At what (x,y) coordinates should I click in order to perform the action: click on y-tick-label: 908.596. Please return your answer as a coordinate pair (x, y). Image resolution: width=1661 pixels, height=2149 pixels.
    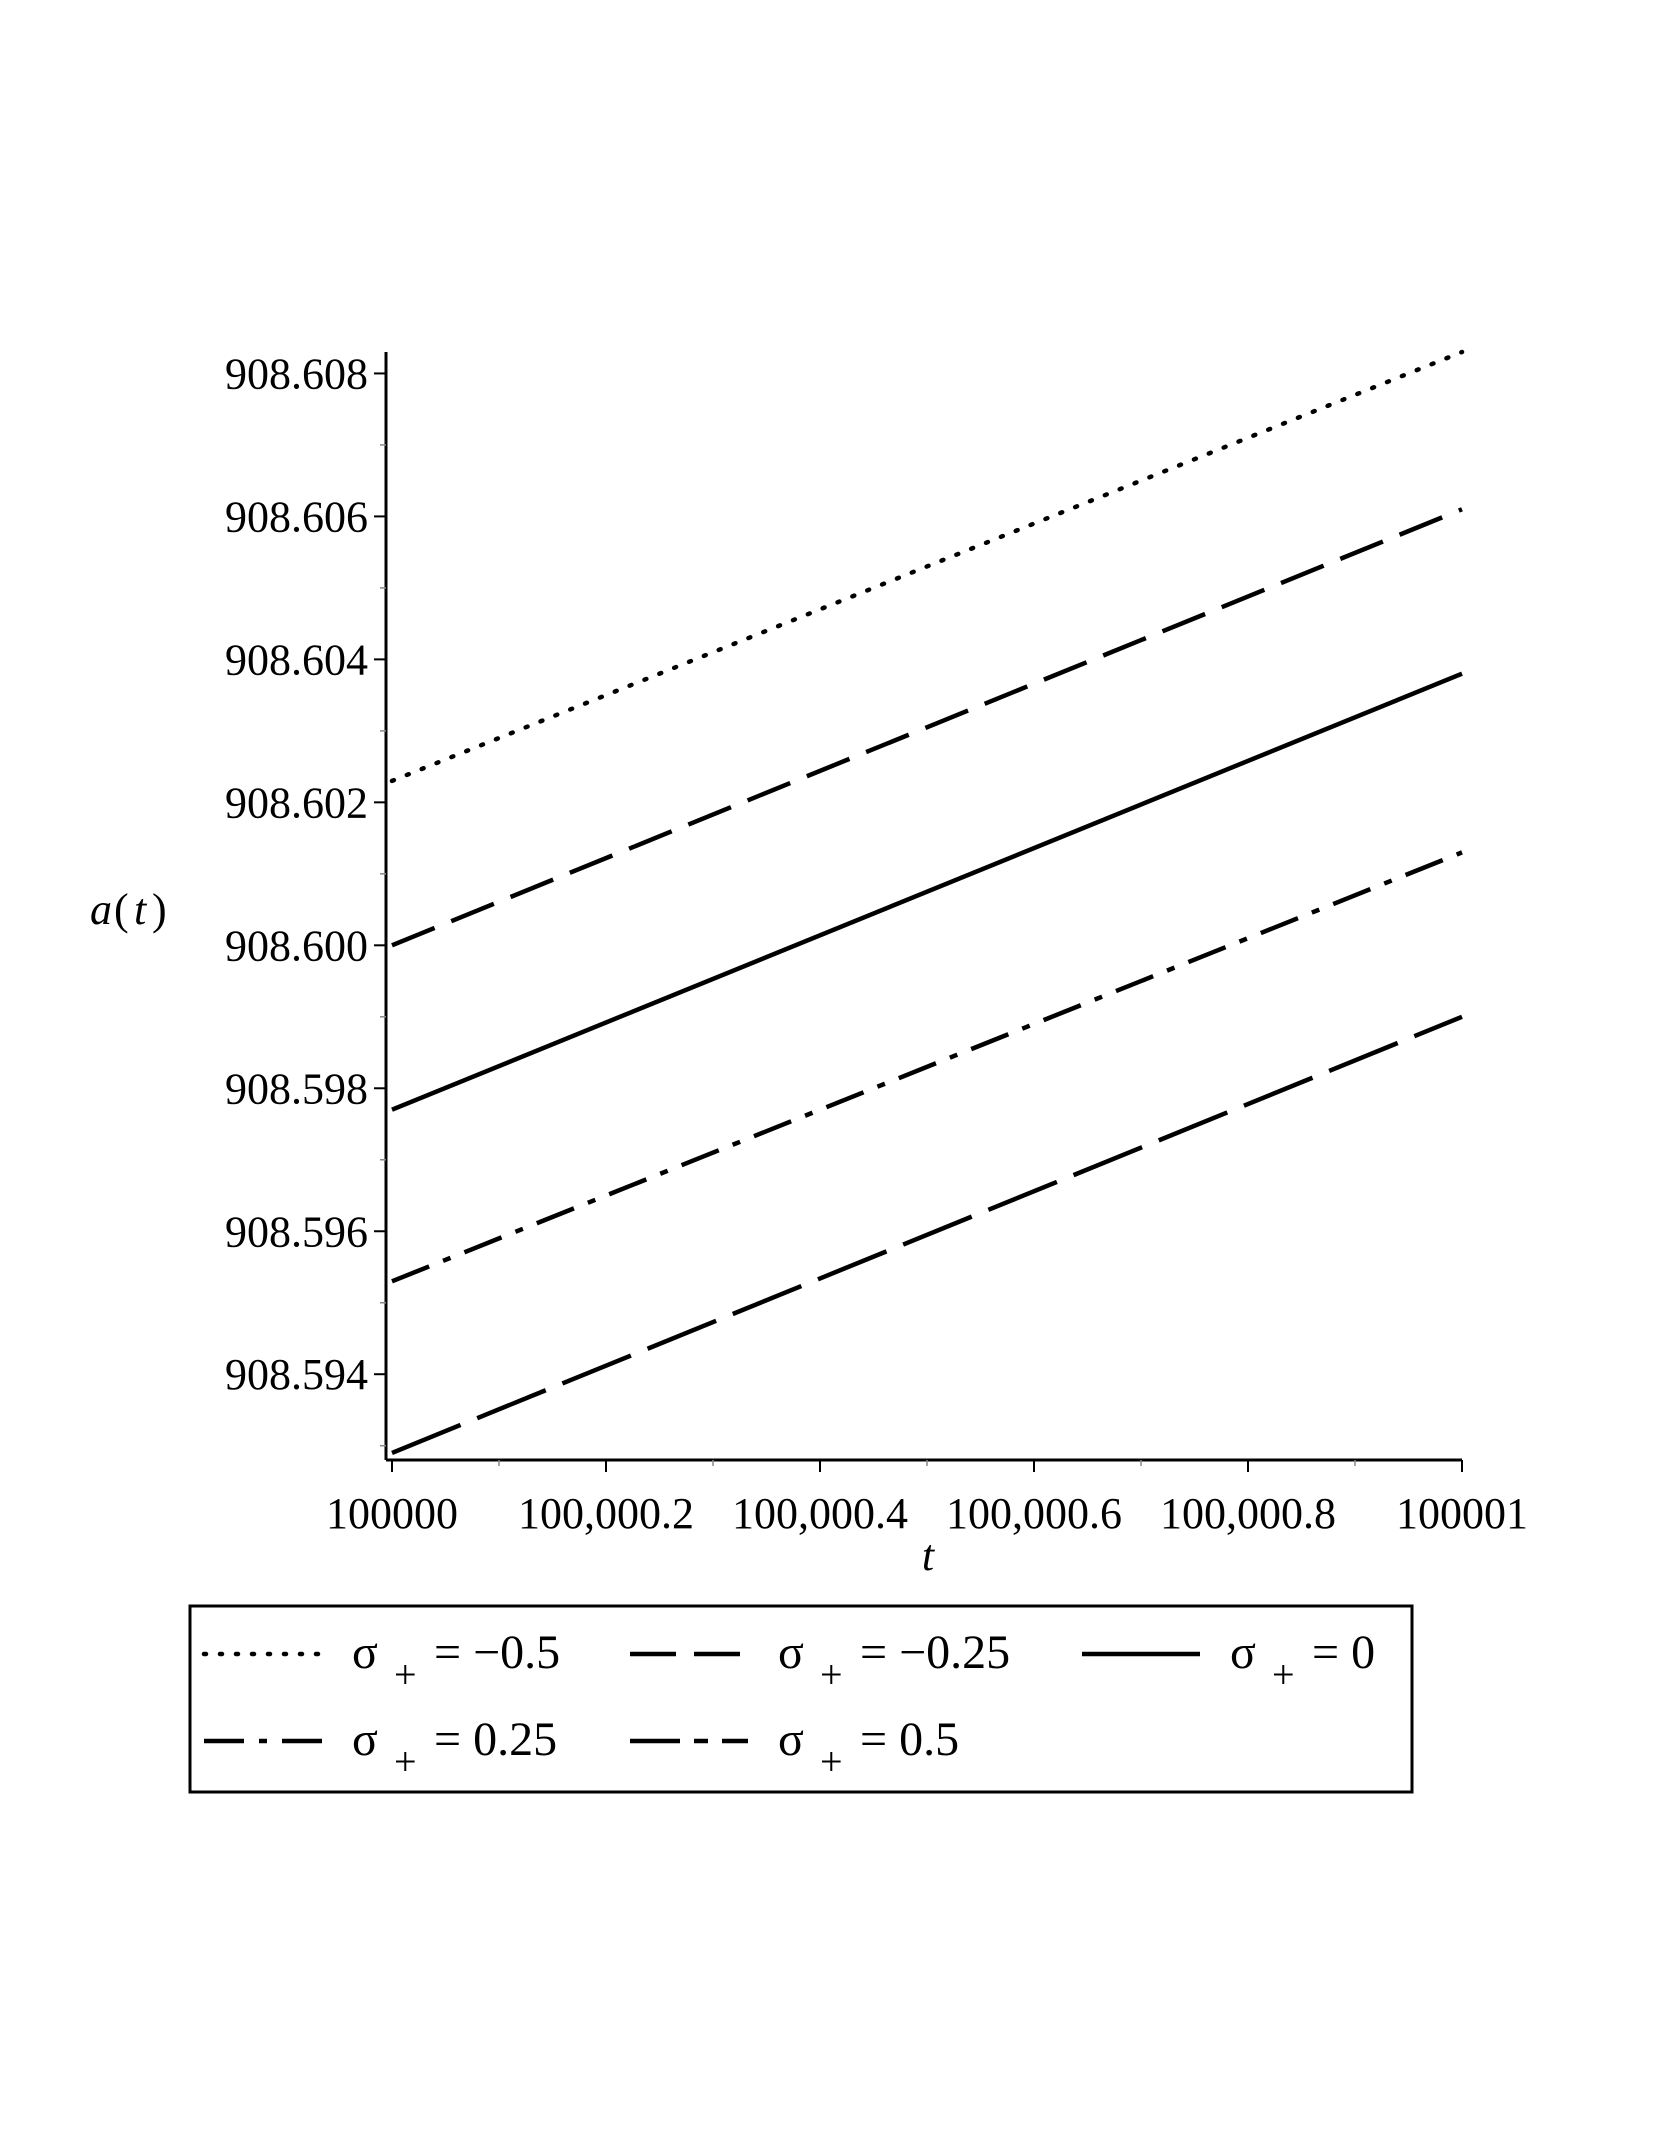
    Looking at the image, I should click on (296, 1231).